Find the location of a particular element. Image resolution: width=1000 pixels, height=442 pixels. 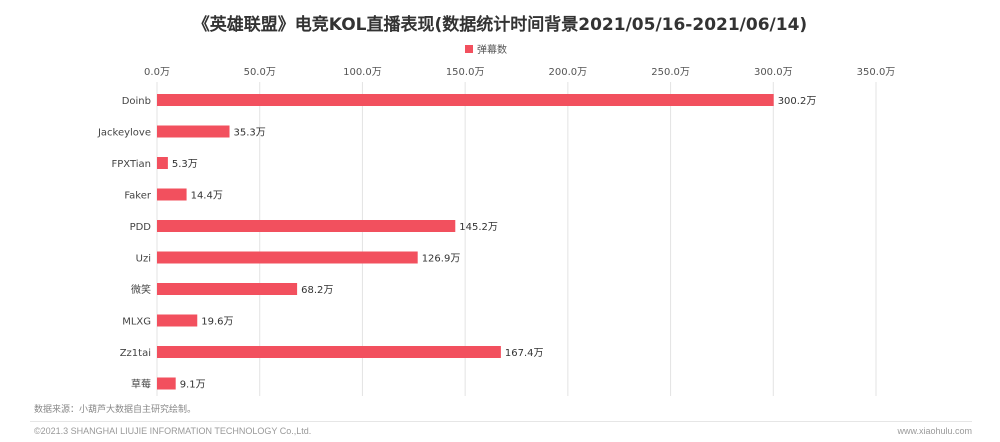

category-label: 微笑 is located at coordinates (141, 289).